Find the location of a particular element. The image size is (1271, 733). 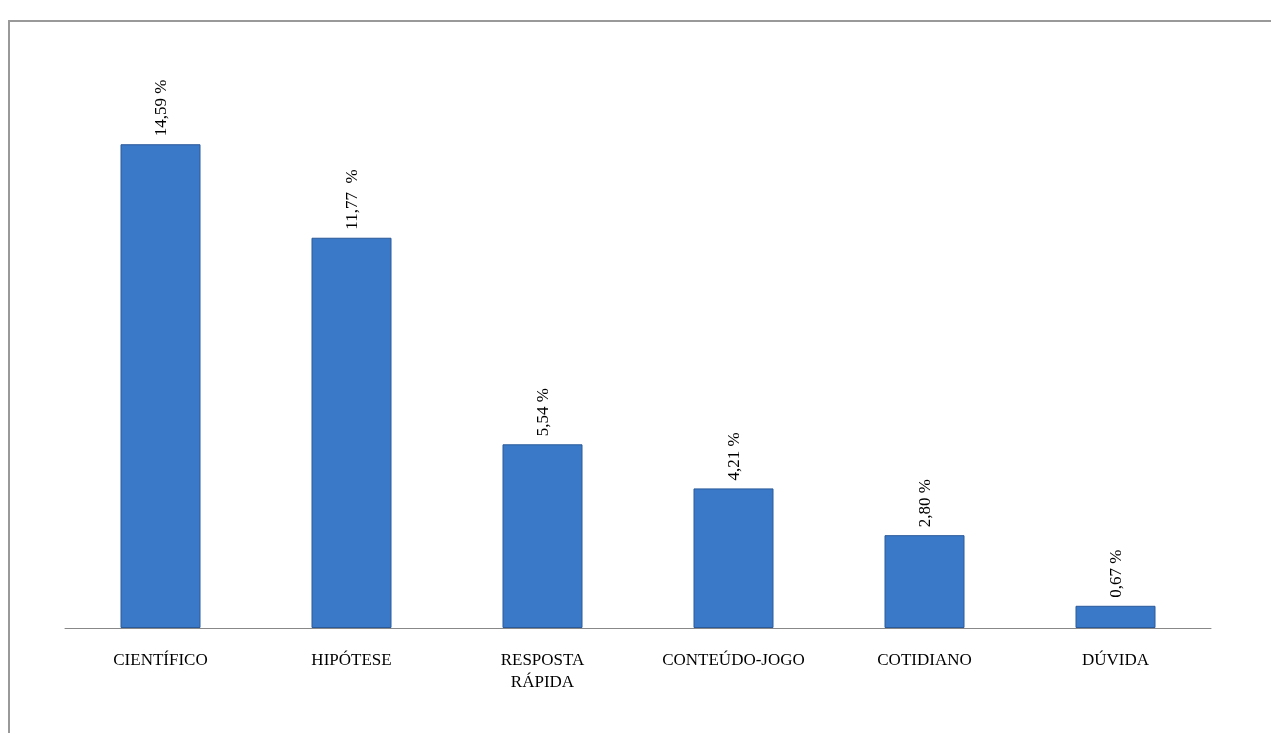

data-label: 4,21 % is located at coordinates (733, 456).